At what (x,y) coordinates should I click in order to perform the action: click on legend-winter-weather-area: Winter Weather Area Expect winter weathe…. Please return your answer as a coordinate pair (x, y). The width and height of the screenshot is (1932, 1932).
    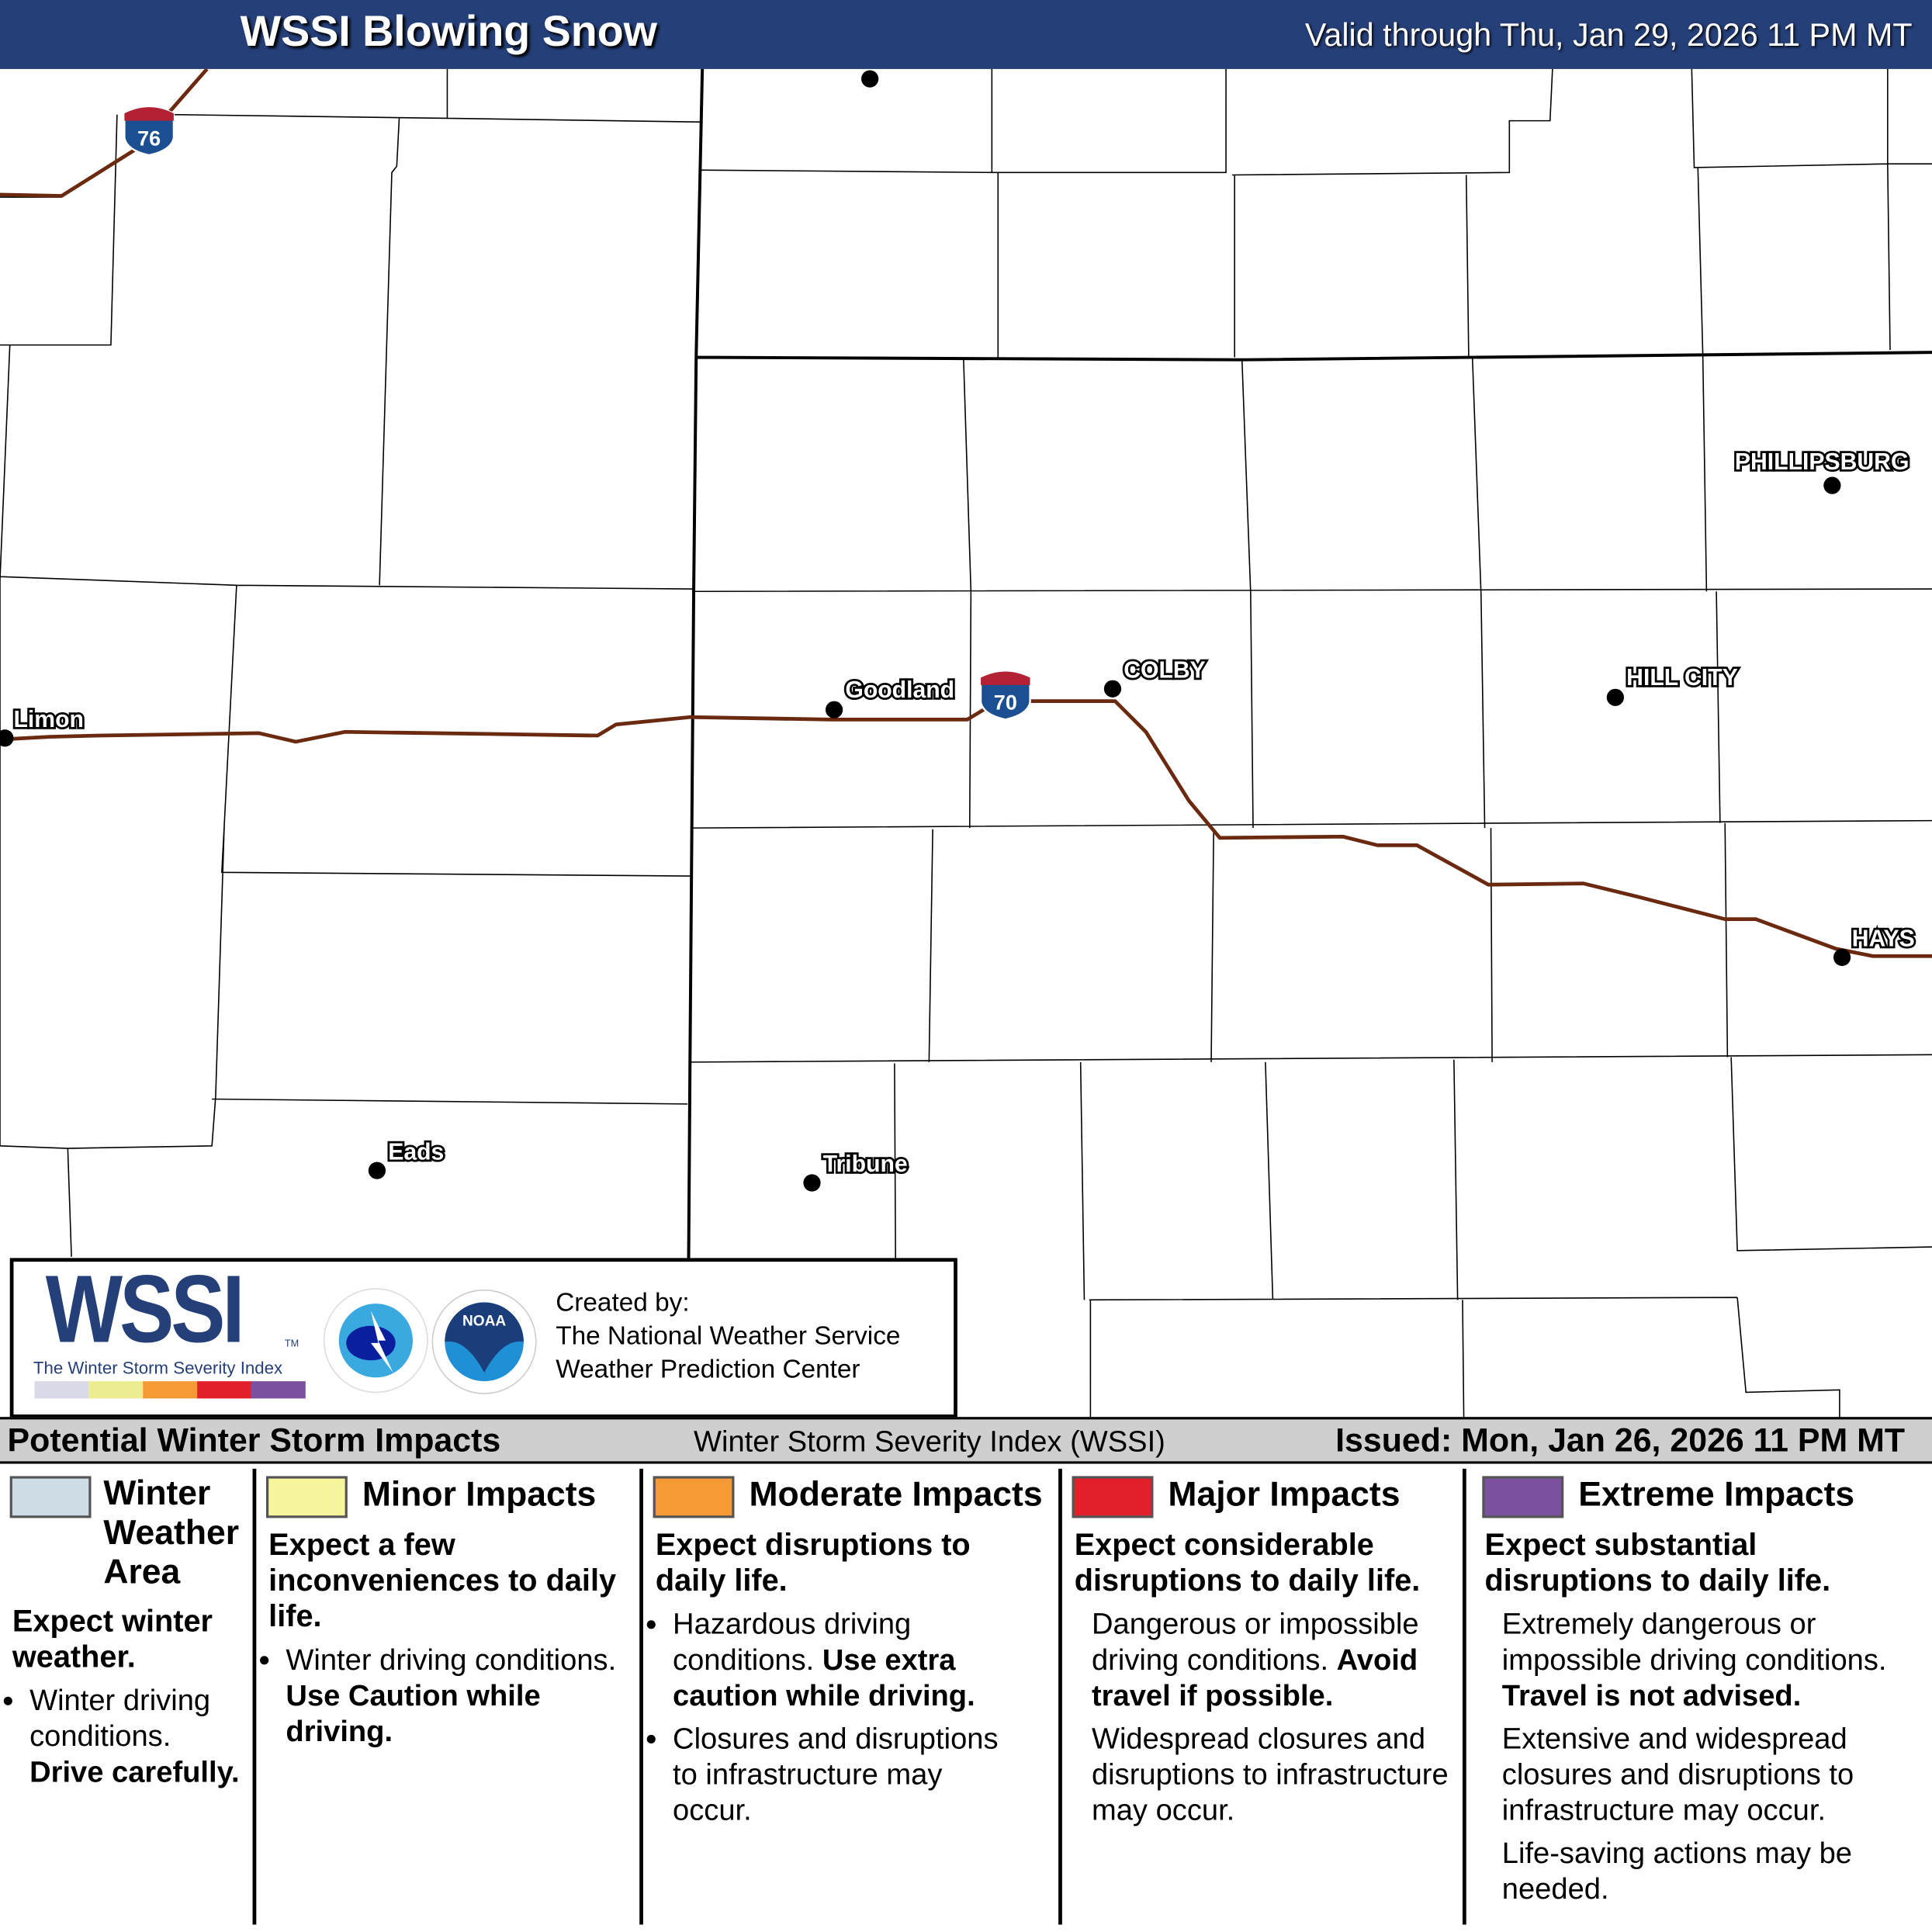
    Looking at the image, I should click on (130, 1693).